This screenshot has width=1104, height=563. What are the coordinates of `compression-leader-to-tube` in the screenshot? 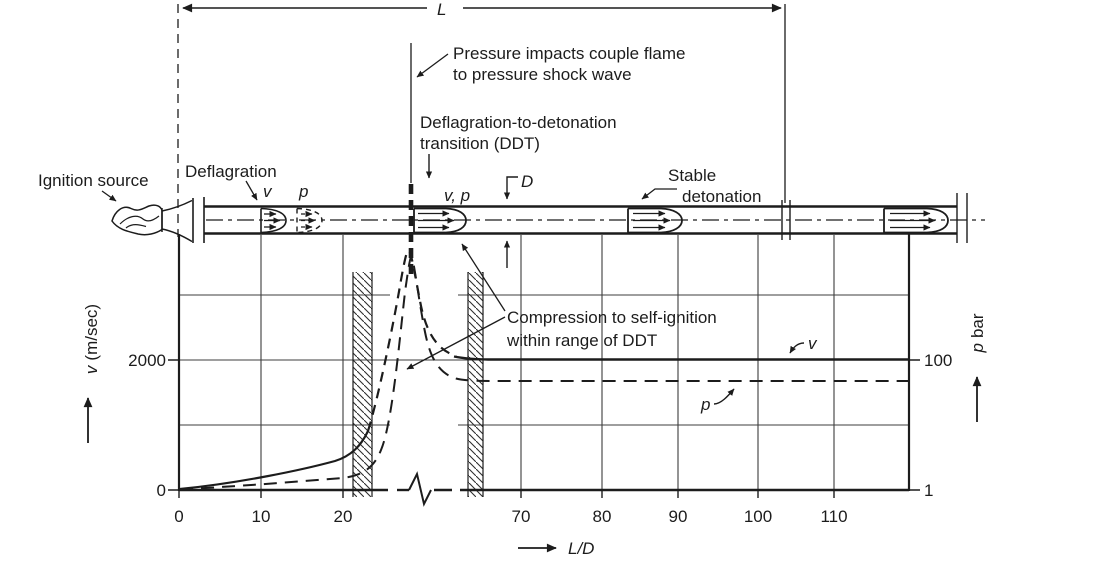 It's located at (483, 277).